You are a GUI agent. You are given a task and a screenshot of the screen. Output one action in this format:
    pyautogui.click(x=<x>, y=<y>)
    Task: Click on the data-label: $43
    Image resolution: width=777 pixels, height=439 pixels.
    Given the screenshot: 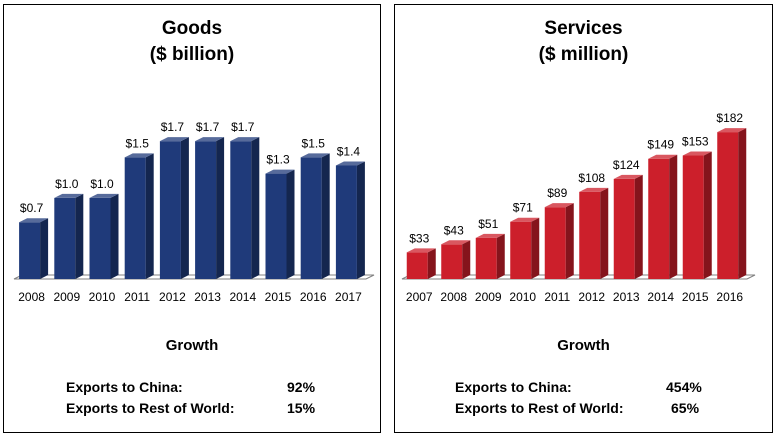 What is the action you would take?
    pyautogui.click(x=454, y=230)
    